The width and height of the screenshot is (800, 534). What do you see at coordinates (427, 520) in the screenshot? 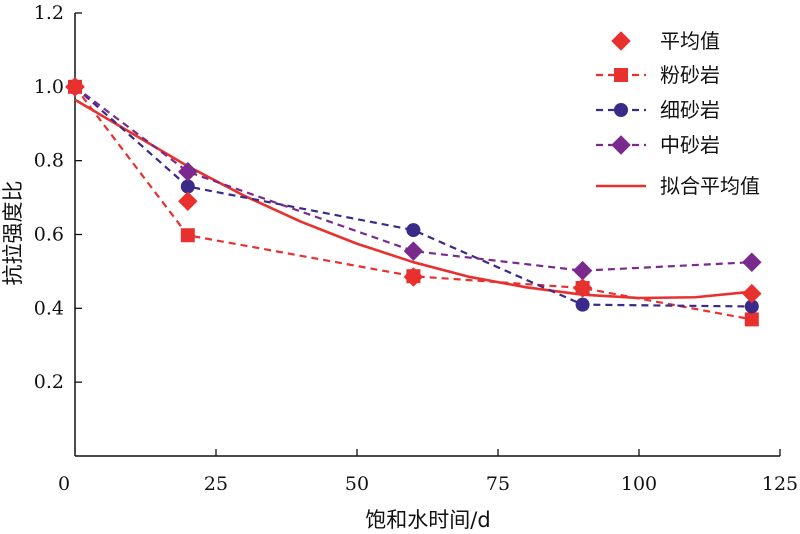
I see `x-axis-label: 饱和水时间/d` at bounding box center [427, 520].